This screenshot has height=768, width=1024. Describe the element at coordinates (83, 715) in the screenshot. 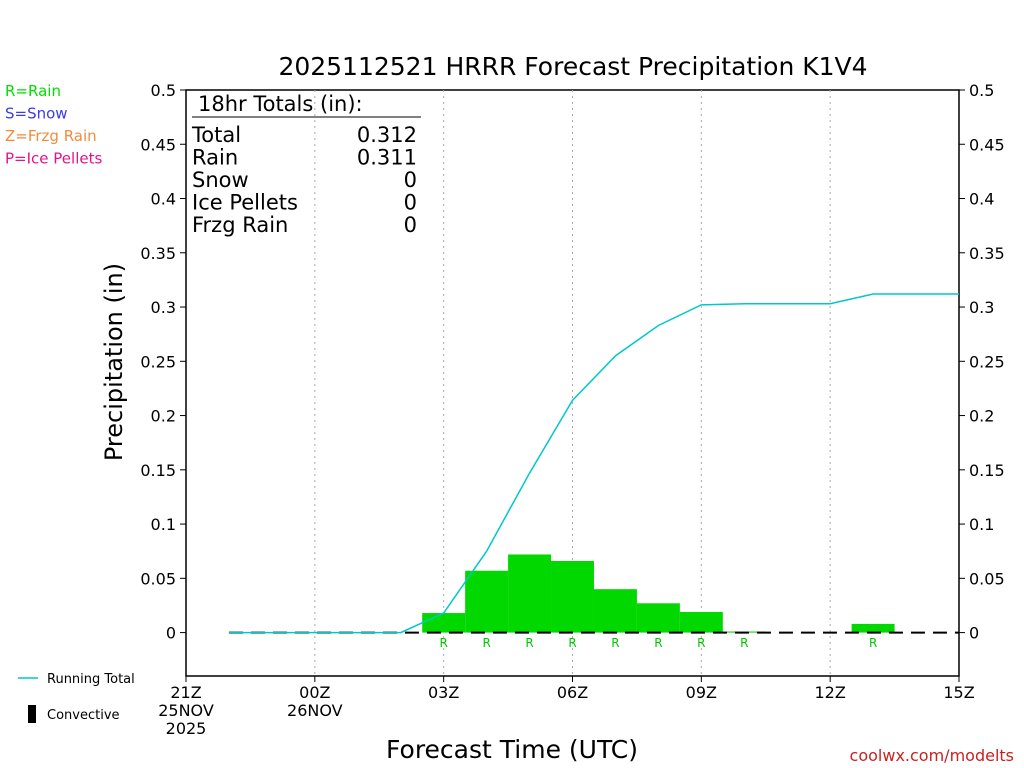

I see `series-legend-label: Convective` at that location.